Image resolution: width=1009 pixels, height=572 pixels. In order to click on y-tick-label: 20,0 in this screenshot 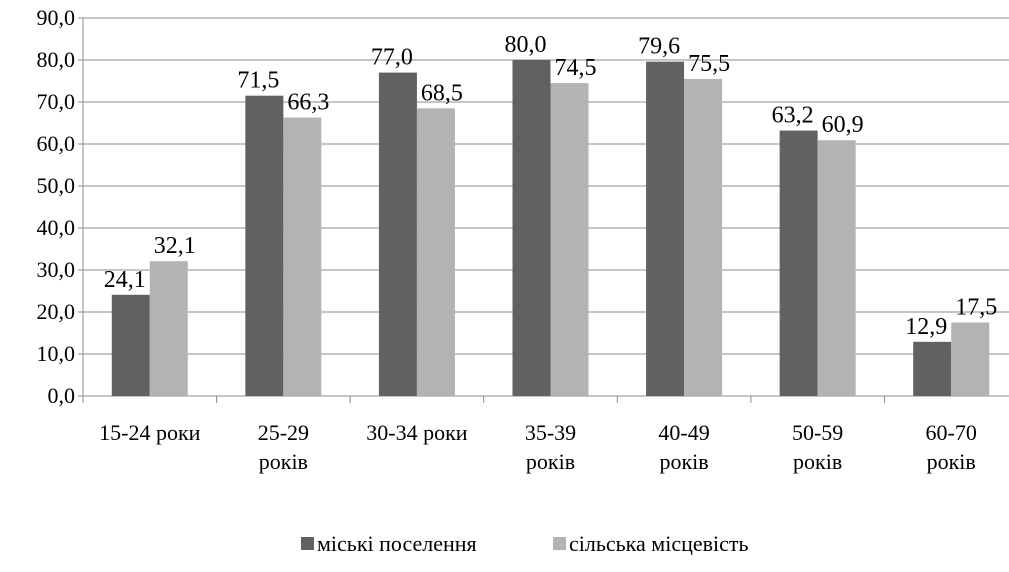, I will do `click(56, 311)`.